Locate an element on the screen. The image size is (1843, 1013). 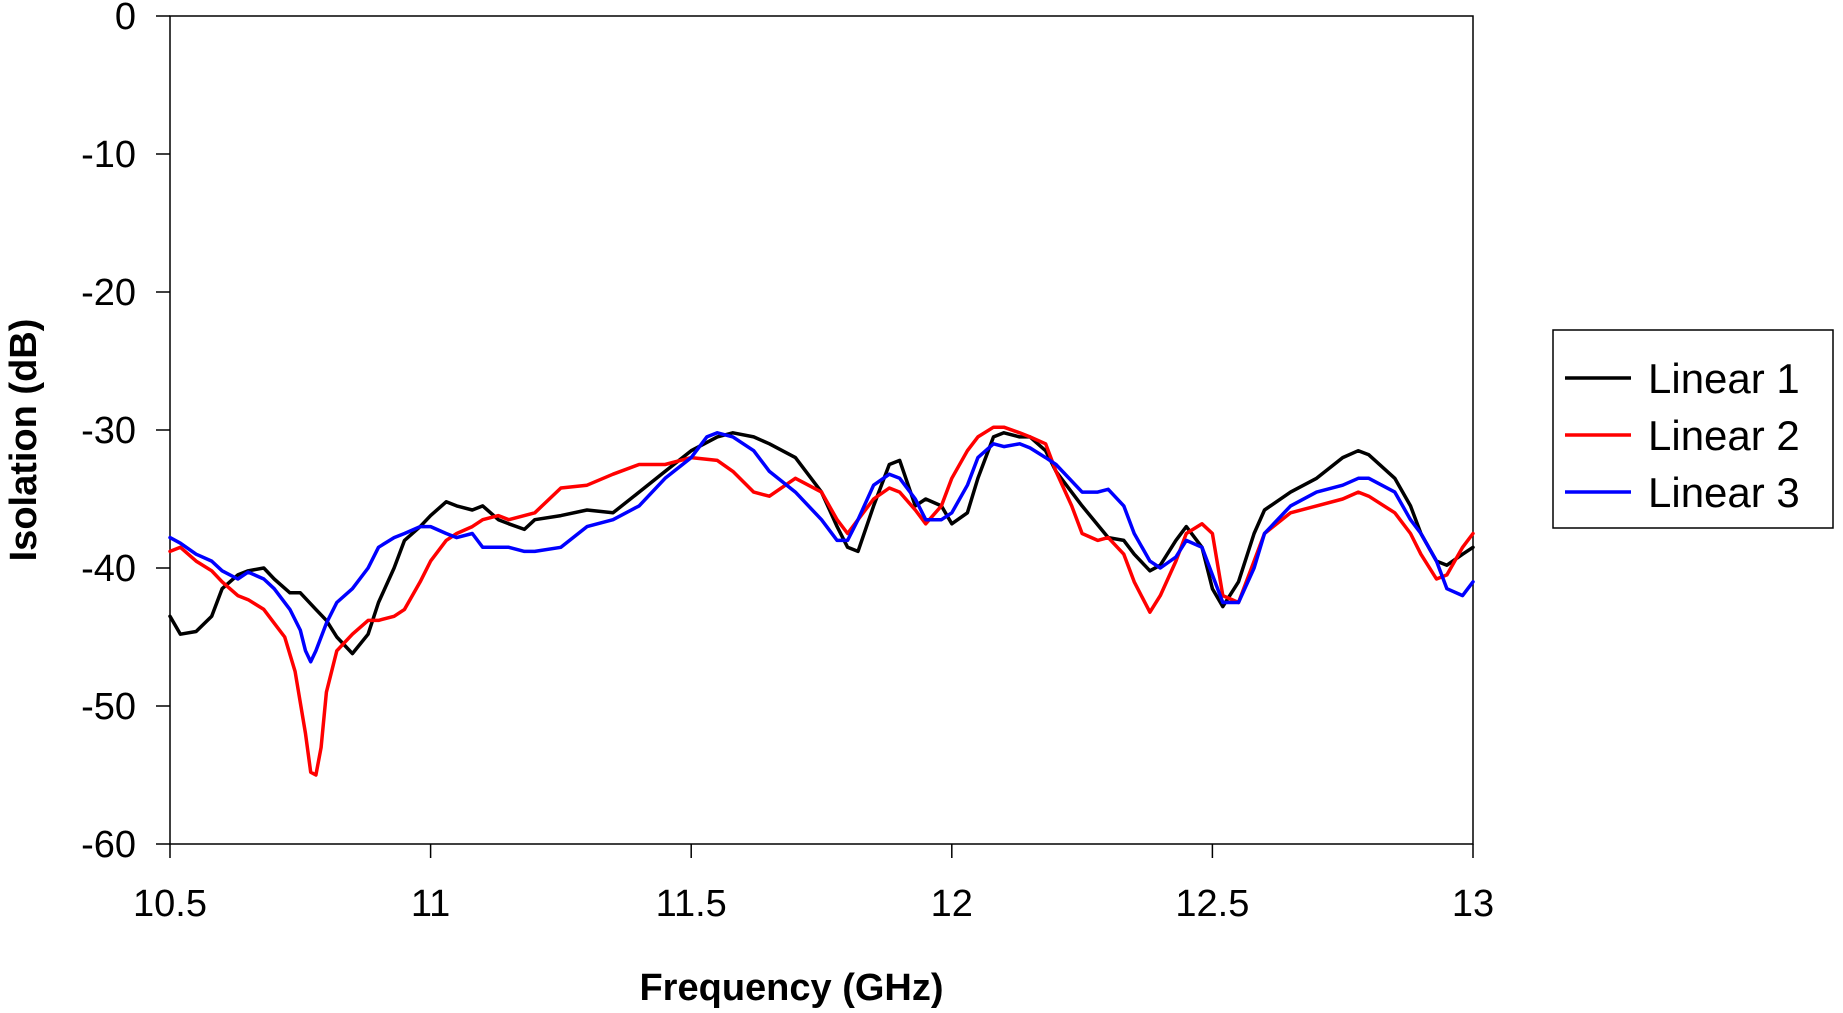
x-tick-label: 11.5 is located at coordinates (691, 904).